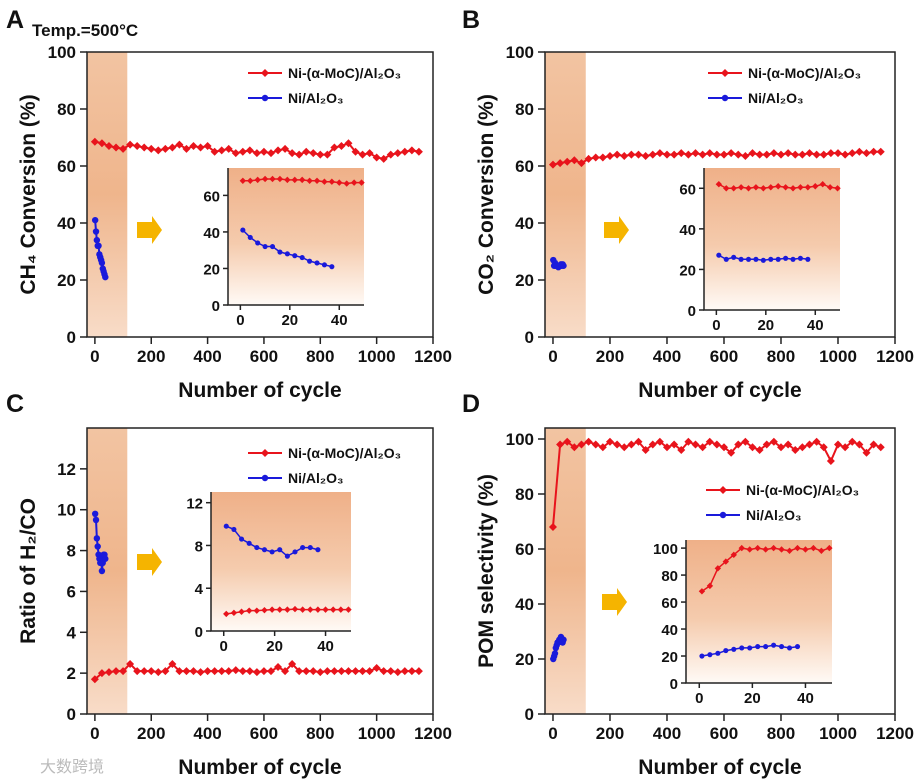 The image size is (920, 783). Describe the element at coordinates (377, 356) in the screenshot. I see `x-tick-label: 1000` at that location.